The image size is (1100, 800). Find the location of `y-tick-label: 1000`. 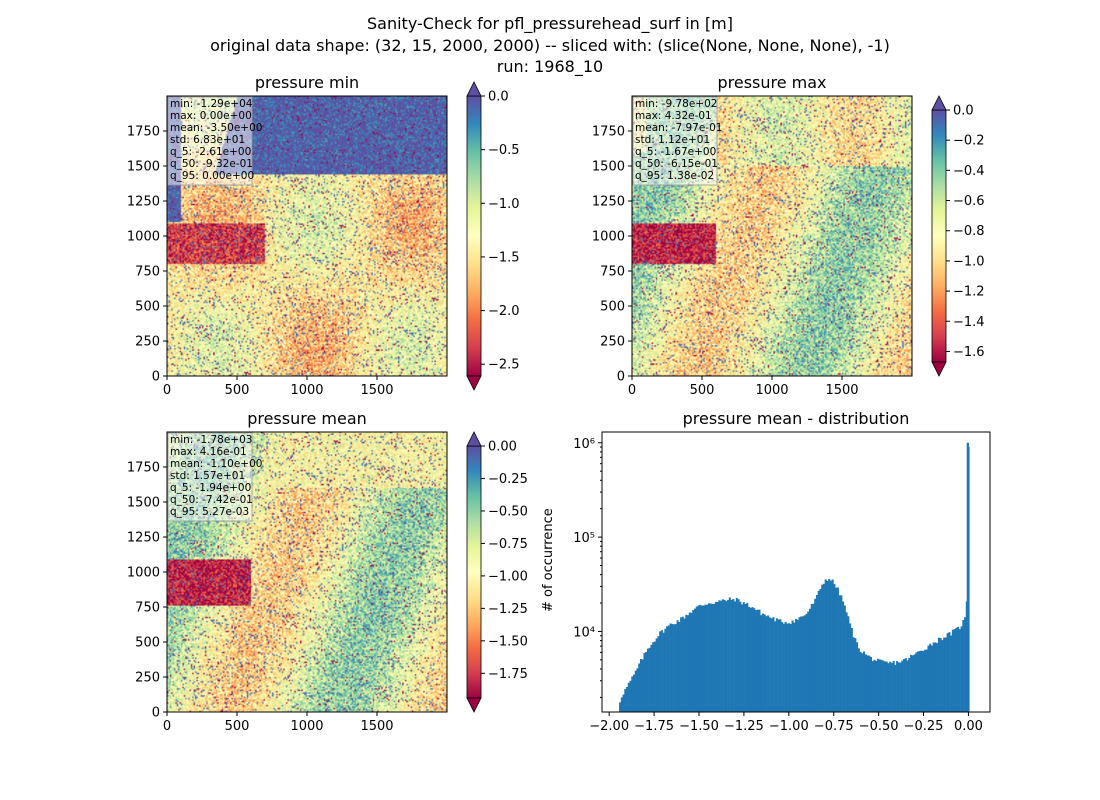

y-tick-label: 1000 is located at coordinates (143, 573).